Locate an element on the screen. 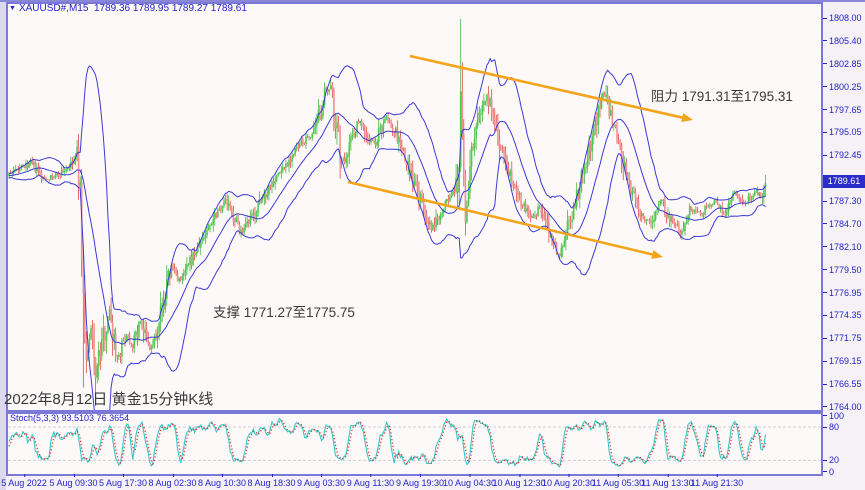 This screenshot has width=865, height=490. time-axis-tick: 11 Aug 13:30 is located at coordinates (667, 481).